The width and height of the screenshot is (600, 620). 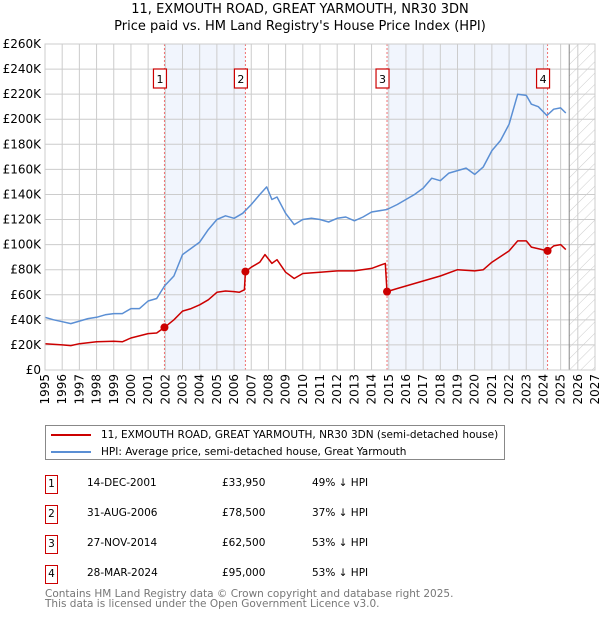 I want to click on x-tick-label: 2017, so click(x=423, y=389).